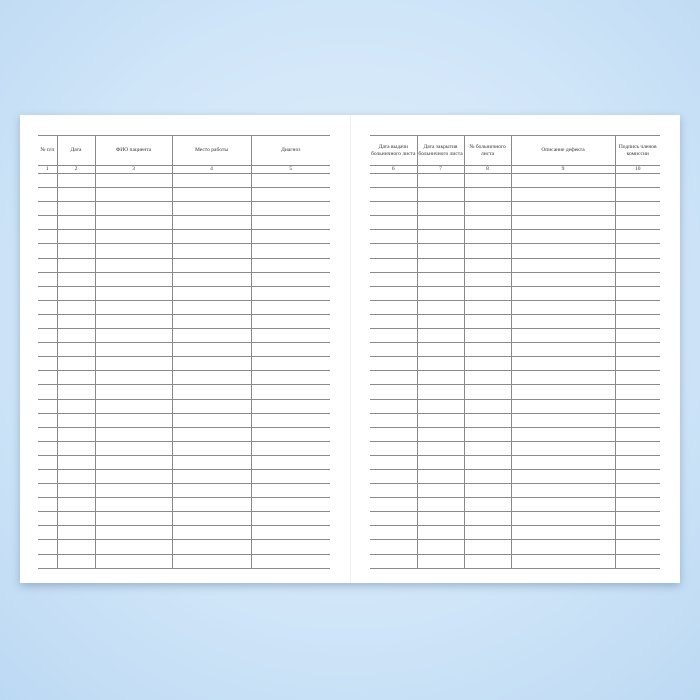 Image resolution: width=700 pixels, height=700 pixels. I want to click on header-cell: Диагноз, so click(290, 150).